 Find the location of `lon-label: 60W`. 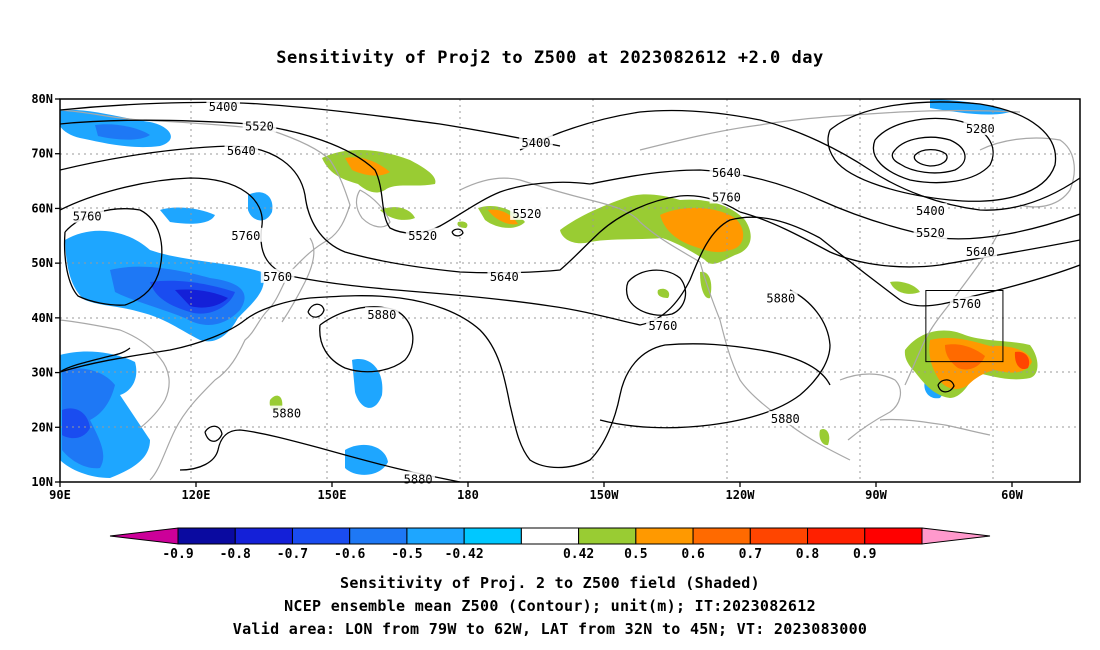

lon-label: 60W is located at coordinates (1012, 495).